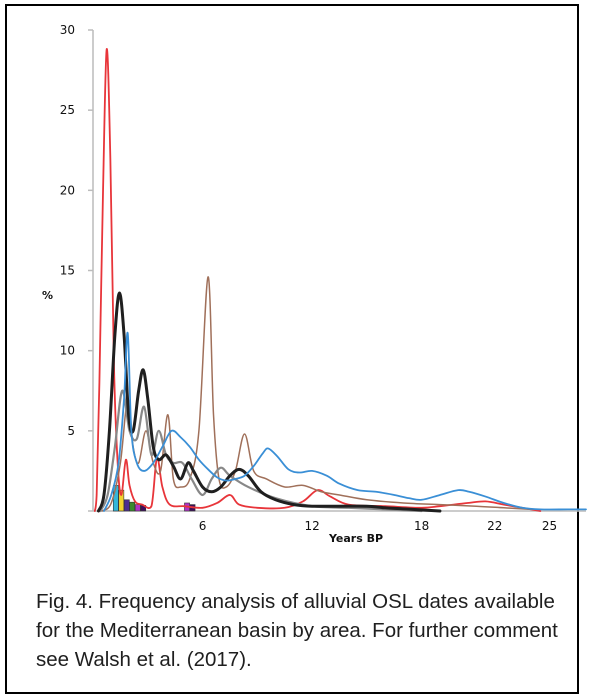 This screenshot has width=592, height=694. I want to click on x-tick-label: 22, so click(494, 526).